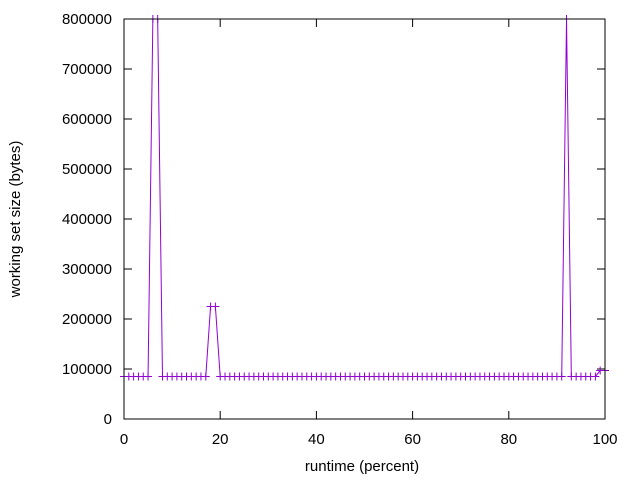  I want to click on y-tick-label: 200000, so click(87, 319).